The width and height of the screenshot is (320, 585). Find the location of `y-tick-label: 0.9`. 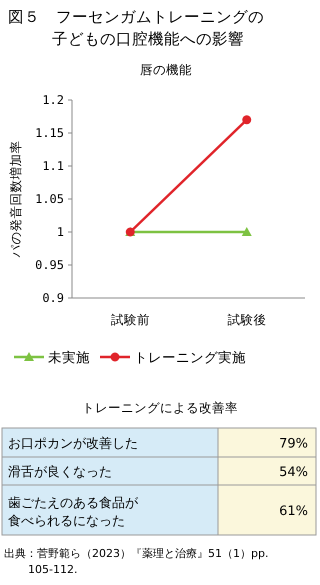

y-tick-label: 0.9 is located at coordinates (53, 298).